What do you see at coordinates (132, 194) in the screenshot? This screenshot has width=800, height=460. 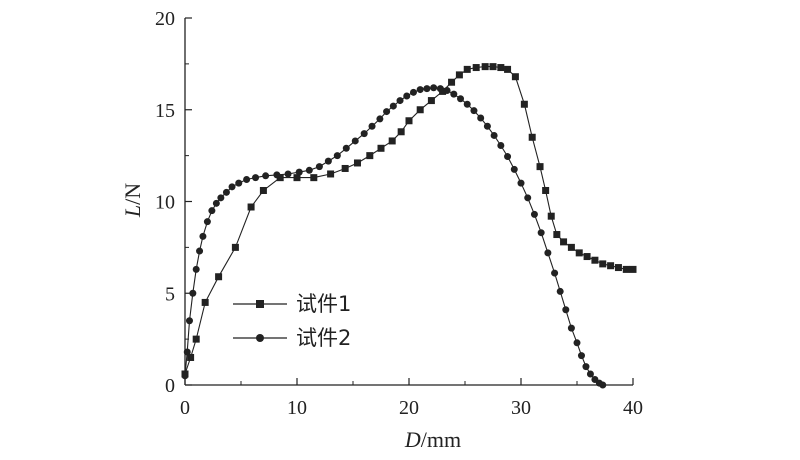 I see `y-axis-unit: /N` at bounding box center [132, 194].